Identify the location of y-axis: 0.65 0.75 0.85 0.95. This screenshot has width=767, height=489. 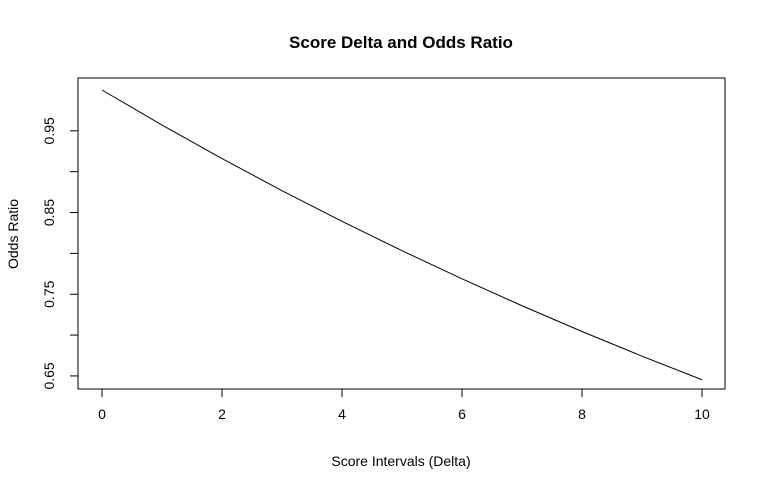
(60, 253).